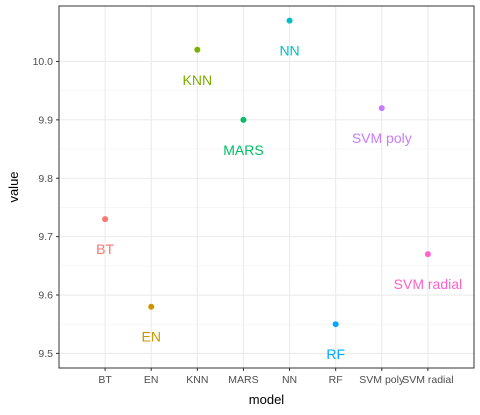 The width and height of the screenshot is (480, 415). Describe the element at coordinates (335, 354) in the screenshot. I see `point-label: RF` at that location.